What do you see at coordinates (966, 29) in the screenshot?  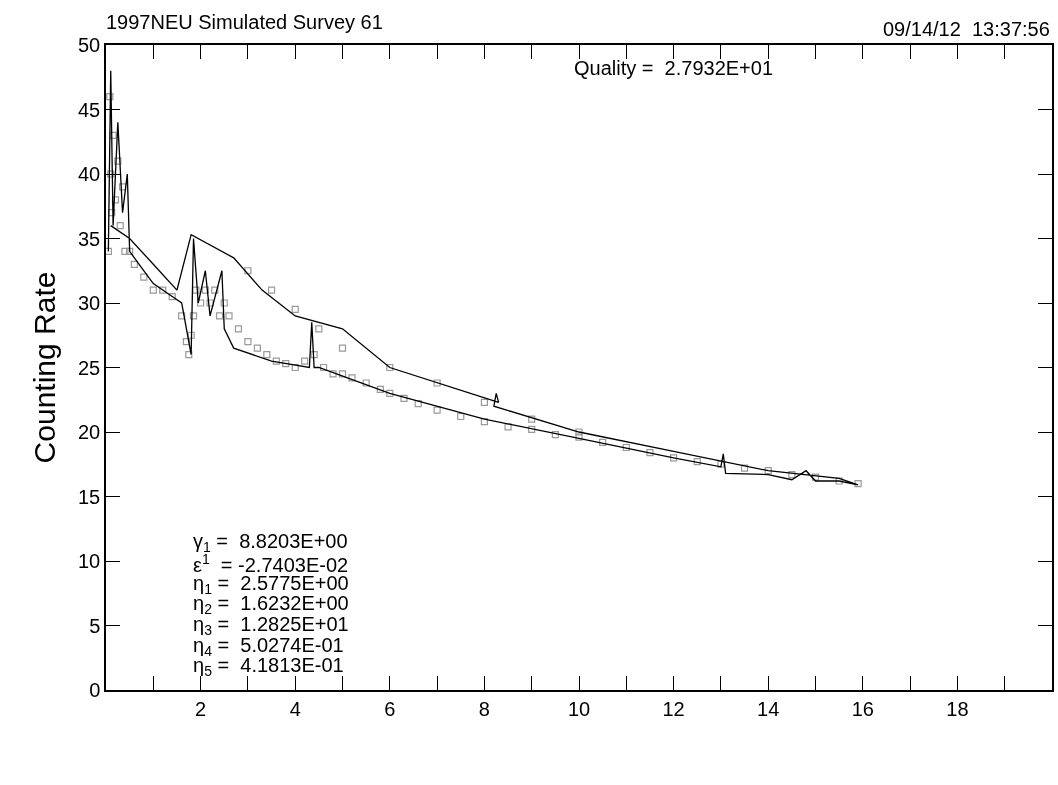 I see `text: 09/14/12 13:37:56` at bounding box center [966, 29].